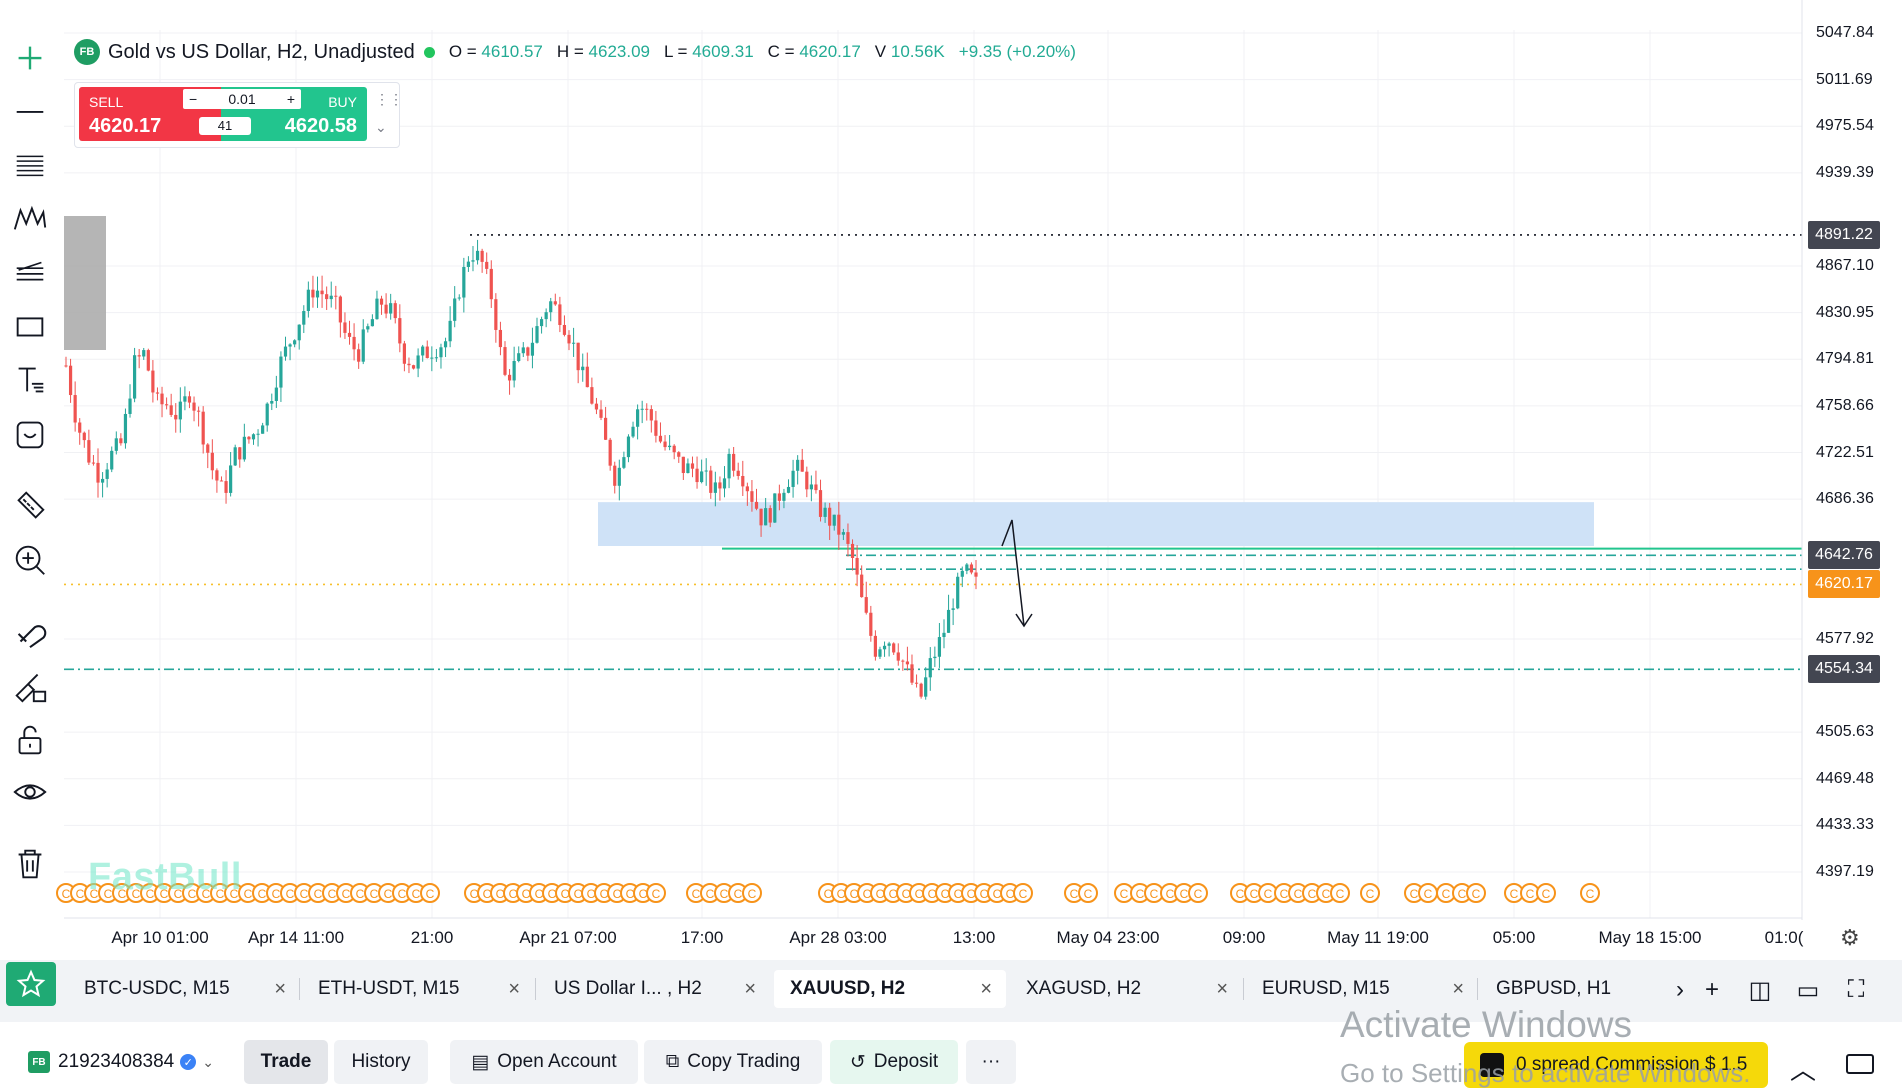 The image size is (1902, 1091). I want to click on tab-label: XAGUSD, H2, so click(1084, 988).